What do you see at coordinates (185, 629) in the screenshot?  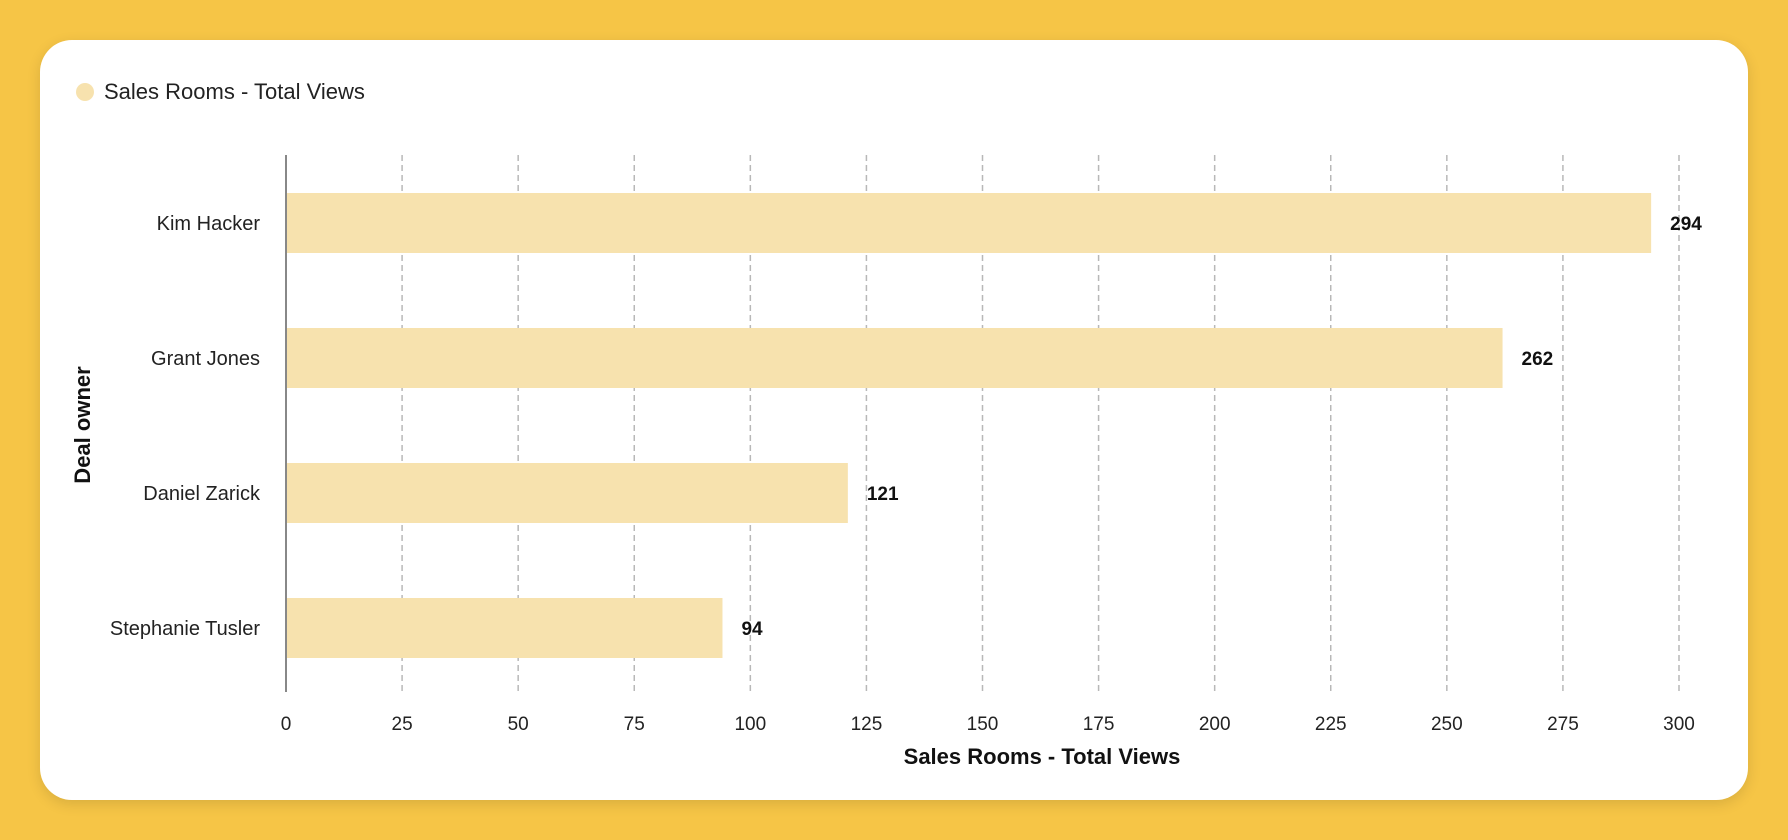 I see `y-category-label: Stephanie Tusler` at bounding box center [185, 629].